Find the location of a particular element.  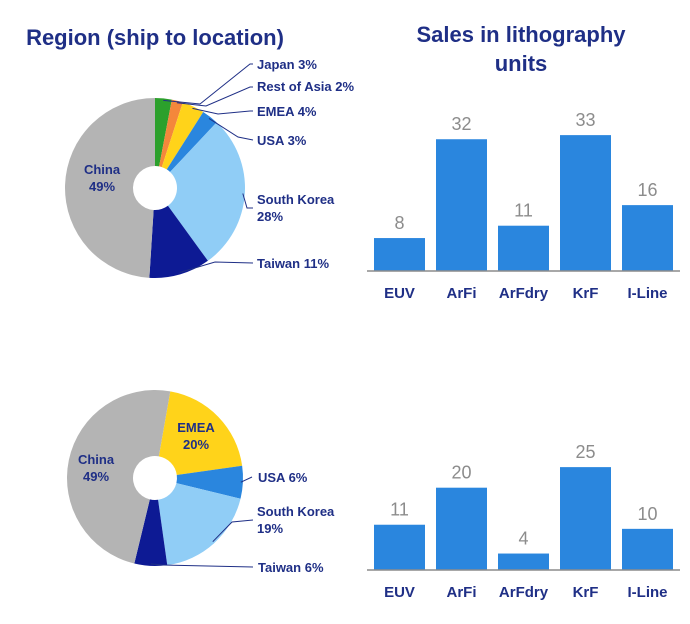

bar-value-label-arfi: 32 is located at coordinates (461, 124).